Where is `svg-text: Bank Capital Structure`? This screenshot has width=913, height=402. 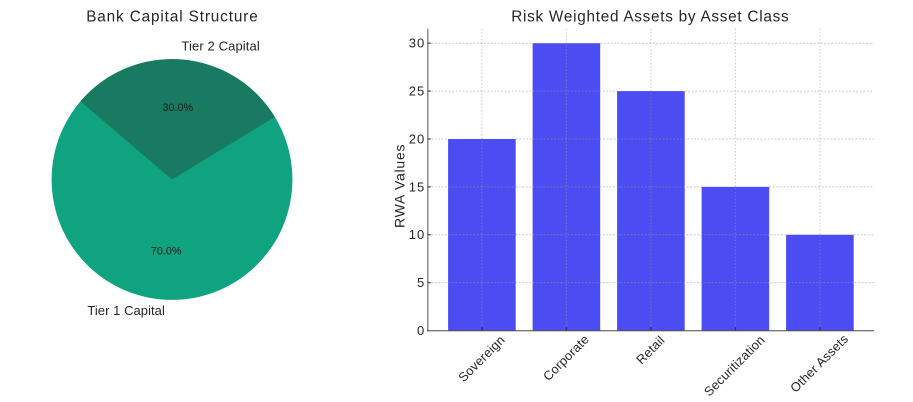
svg-text: Bank Capital Structure is located at coordinates (172, 17).